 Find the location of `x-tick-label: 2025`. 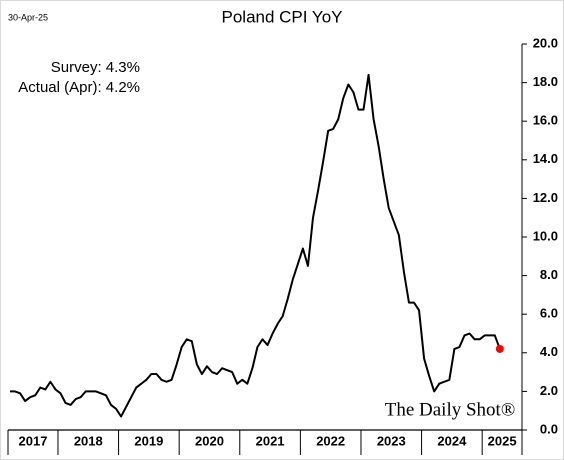

x-tick-label: 2025 is located at coordinates (502, 440).